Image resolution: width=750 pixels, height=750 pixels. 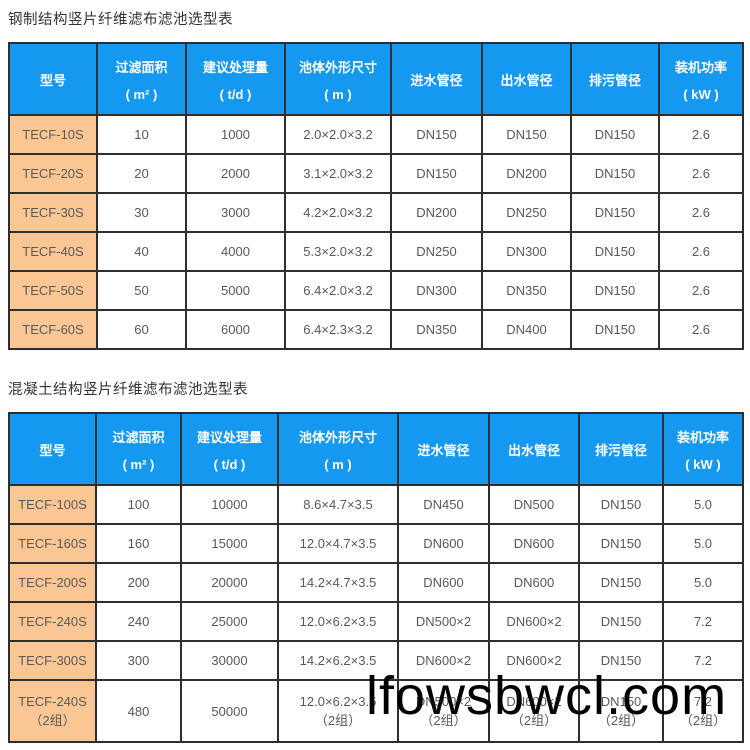 I want to click on capacity-cell: 25000, so click(x=229, y=621).